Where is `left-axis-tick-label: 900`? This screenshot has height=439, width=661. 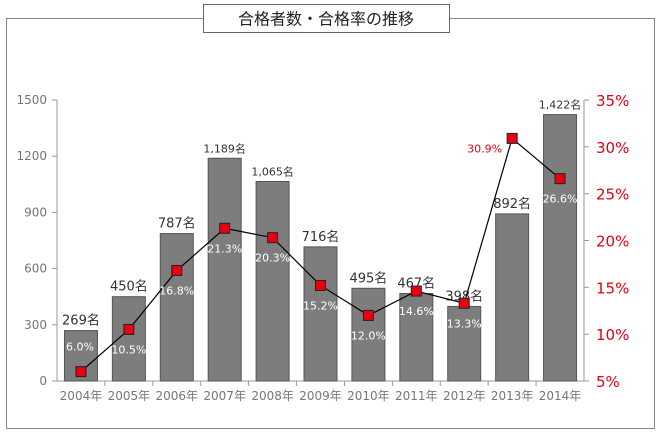 left-axis-tick-label: 900 is located at coordinates (35, 212).